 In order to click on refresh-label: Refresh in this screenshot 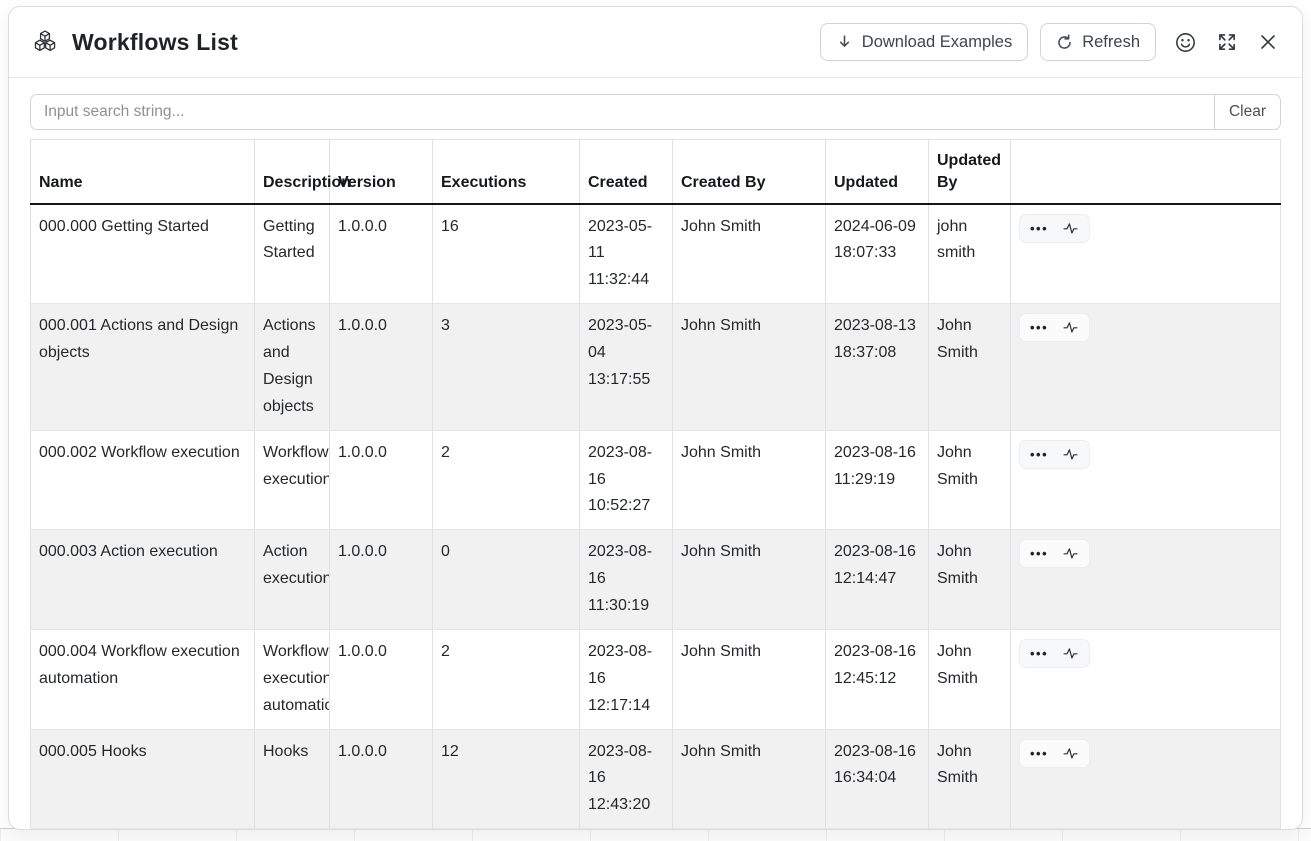, I will do `click(1111, 41)`.